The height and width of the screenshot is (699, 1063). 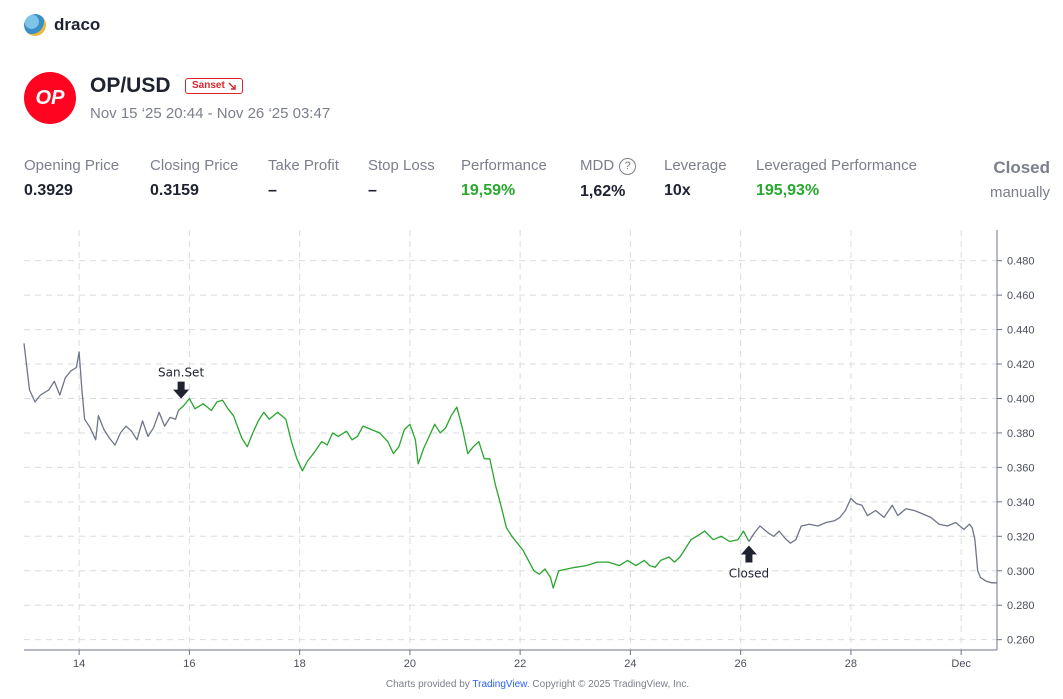 What do you see at coordinates (488, 190) in the screenshot?
I see `stat-value: 19,59%` at bounding box center [488, 190].